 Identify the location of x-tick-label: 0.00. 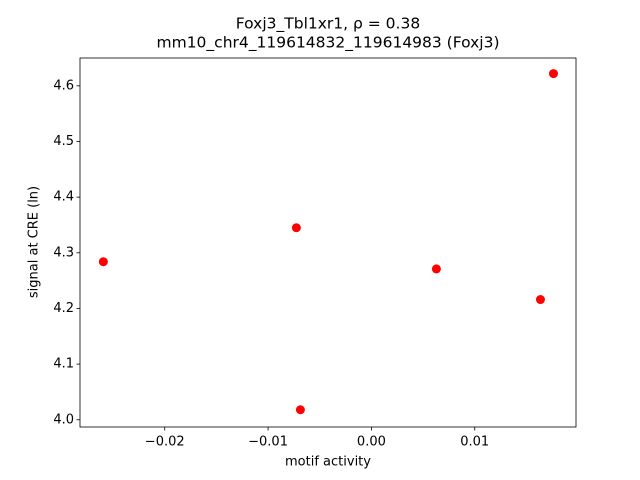
(371, 442).